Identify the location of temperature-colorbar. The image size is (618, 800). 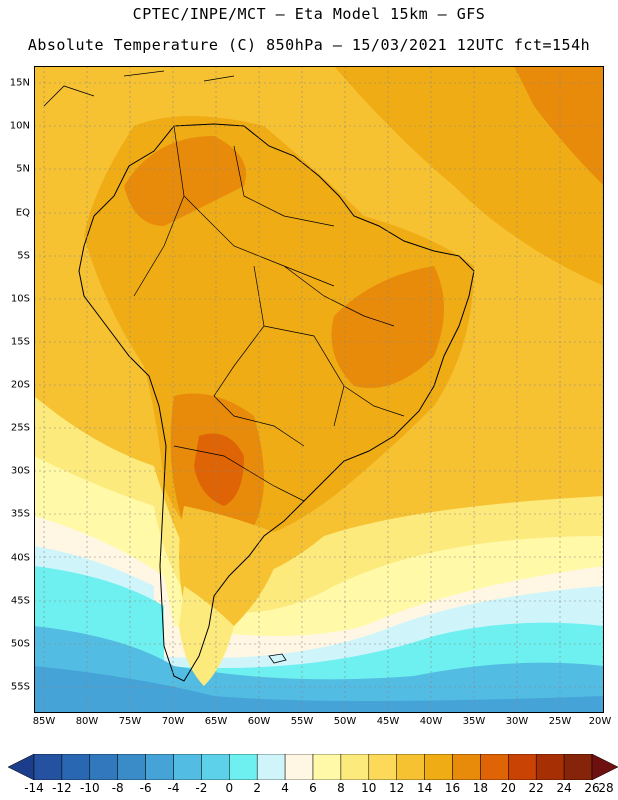
(313, 767).